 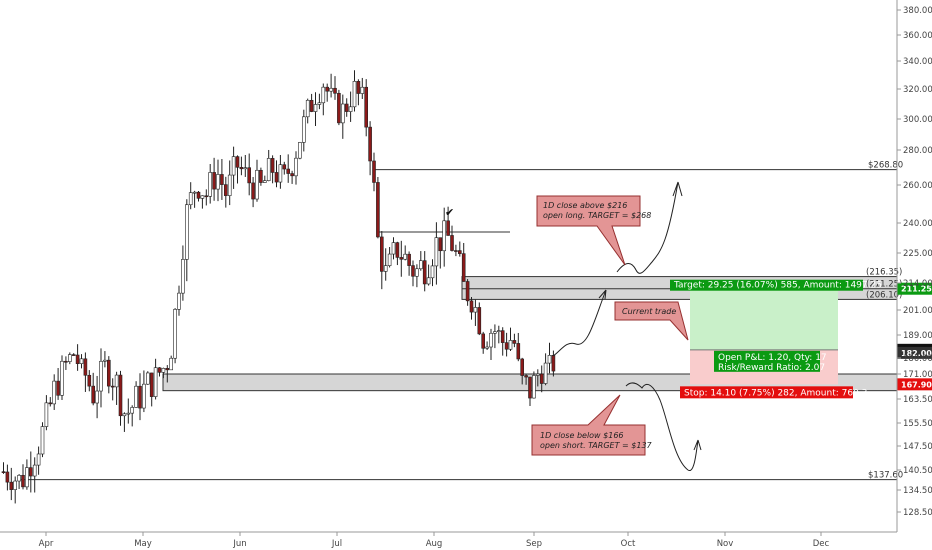 What do you see at coordinates (582, 435) in the screenshot?
I see `note-short-line1: 1D close below $166` at bounding box center [582, 435].